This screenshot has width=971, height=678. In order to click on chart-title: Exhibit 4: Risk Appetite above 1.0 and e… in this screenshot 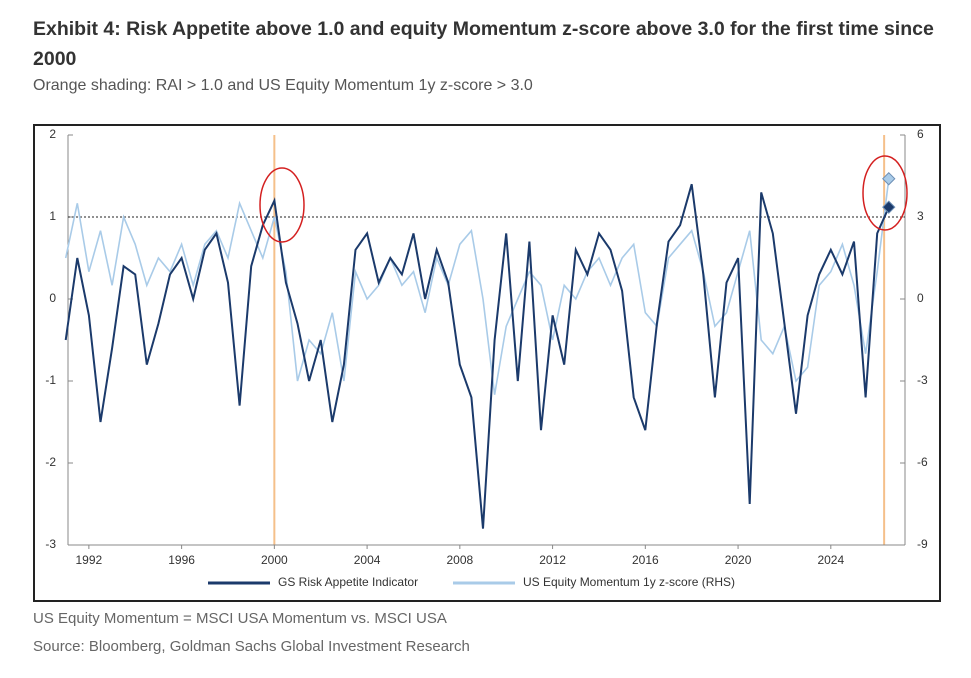, I will do `click(483, 44)`.